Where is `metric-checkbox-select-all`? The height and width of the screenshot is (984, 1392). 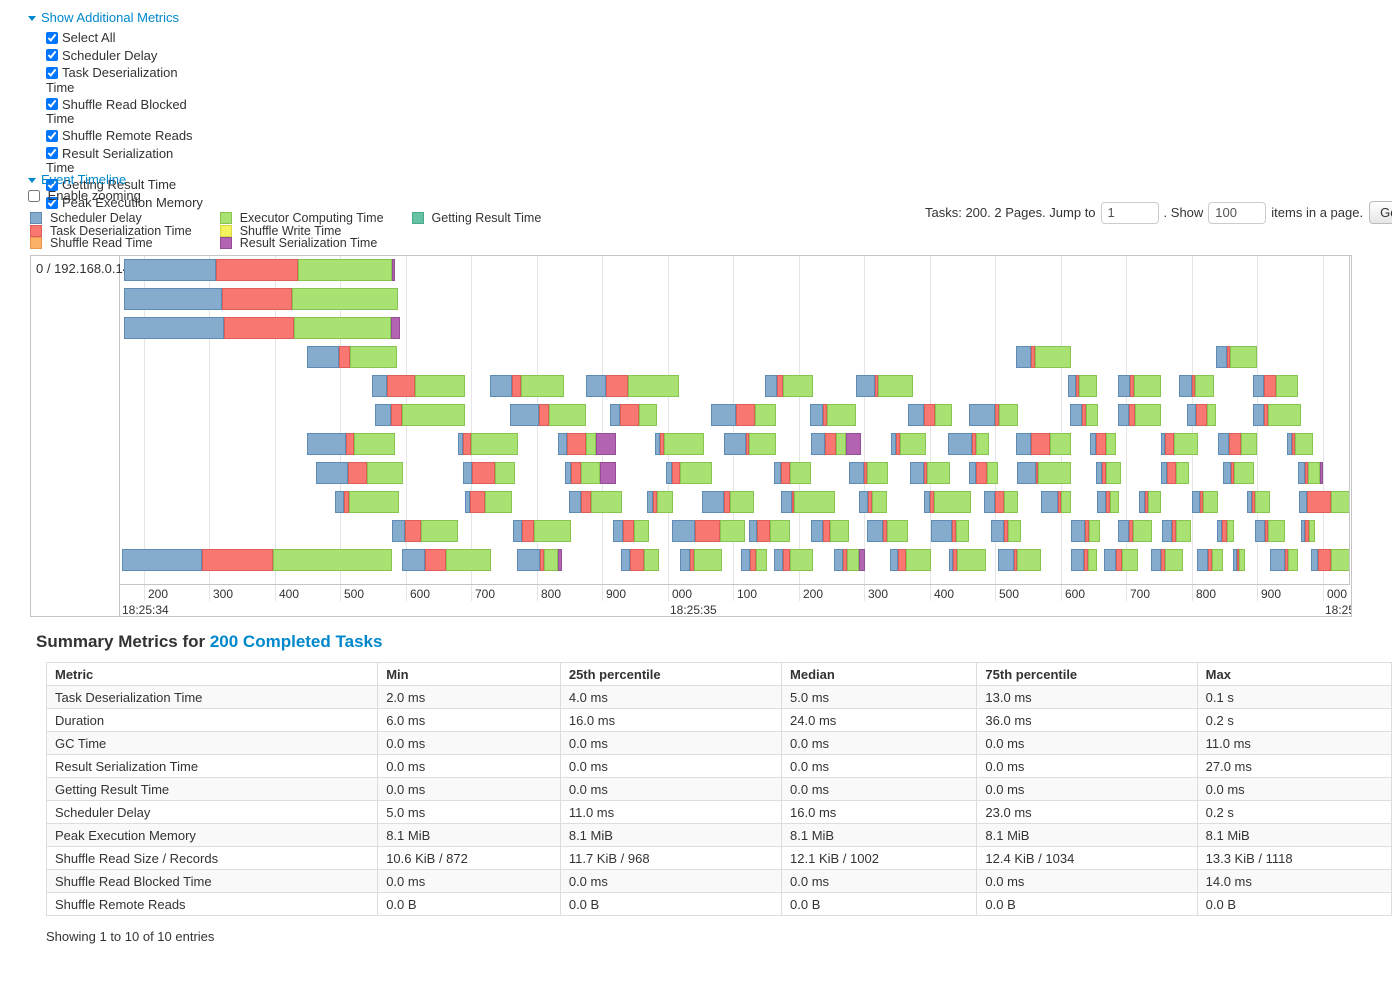 metric-checkbox-select-all is located at coordinates (52, 37).